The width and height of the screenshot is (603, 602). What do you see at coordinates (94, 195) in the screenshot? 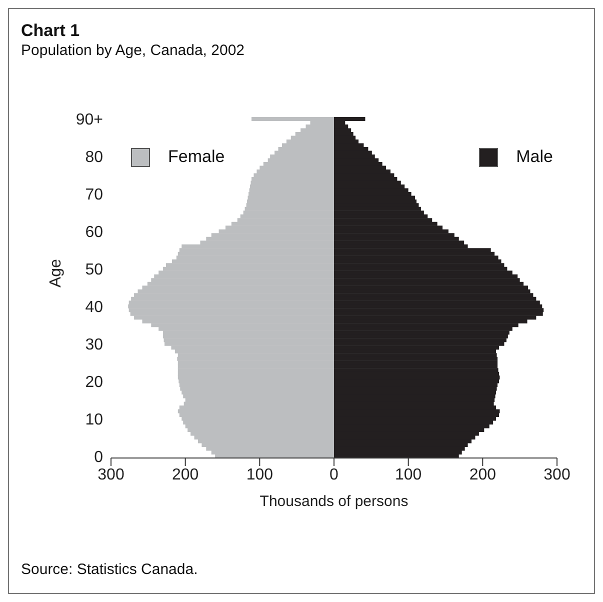
I see `y-tick-label: 70` at bounding box center [94, 195].